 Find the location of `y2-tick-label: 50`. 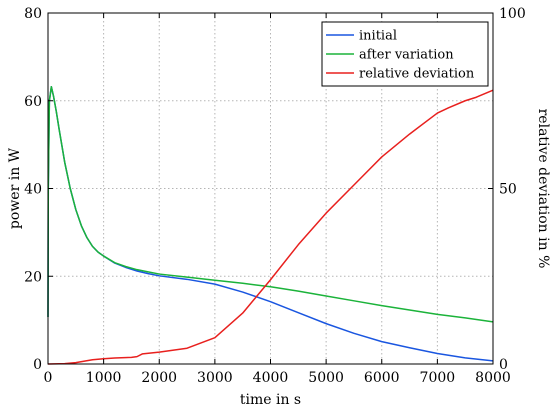

y2-tick-label: 50 is located at coordinates (508, 190).